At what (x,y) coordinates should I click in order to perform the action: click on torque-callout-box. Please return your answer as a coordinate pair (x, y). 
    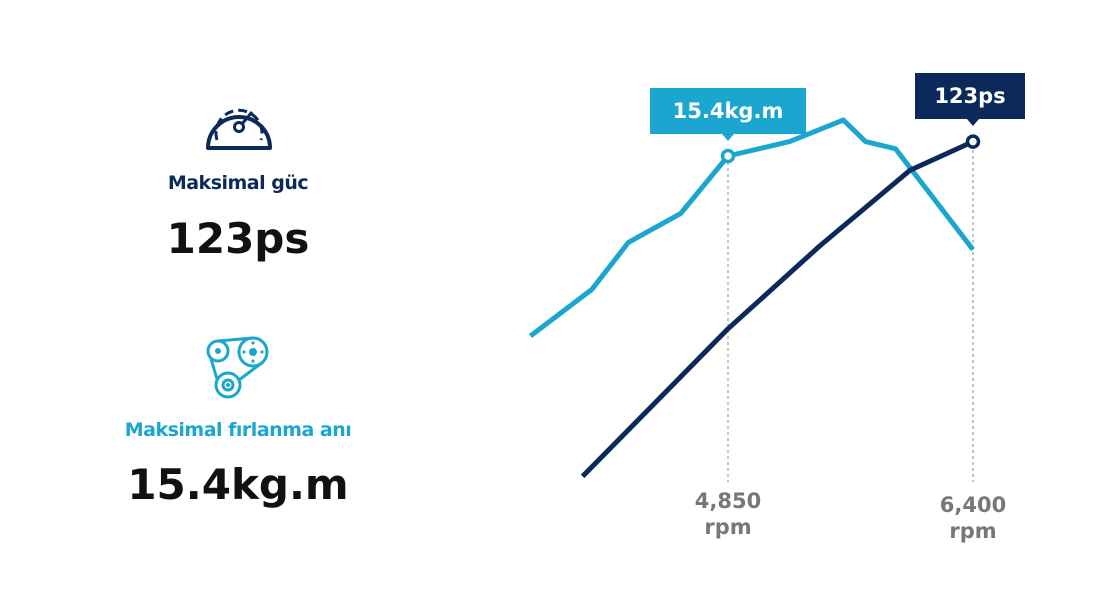
    Looking at the image, I should click on (728, 111).